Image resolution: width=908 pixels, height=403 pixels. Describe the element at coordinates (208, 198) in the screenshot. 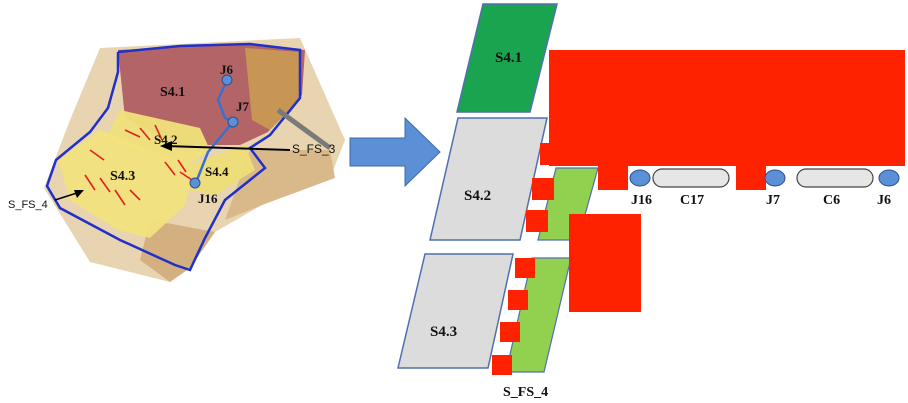

I see `map-label-j16: J16` at that location.